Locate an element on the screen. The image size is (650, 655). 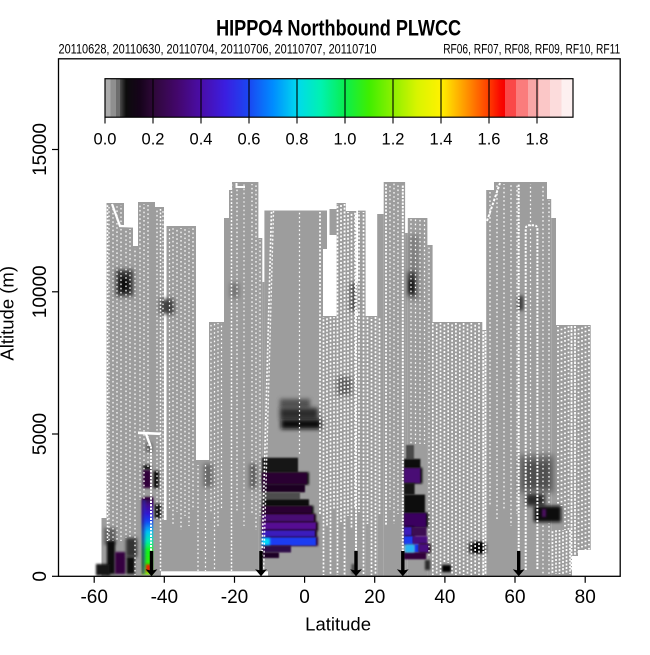
svg-text: 1.6 is located at coordinates (489, 139).